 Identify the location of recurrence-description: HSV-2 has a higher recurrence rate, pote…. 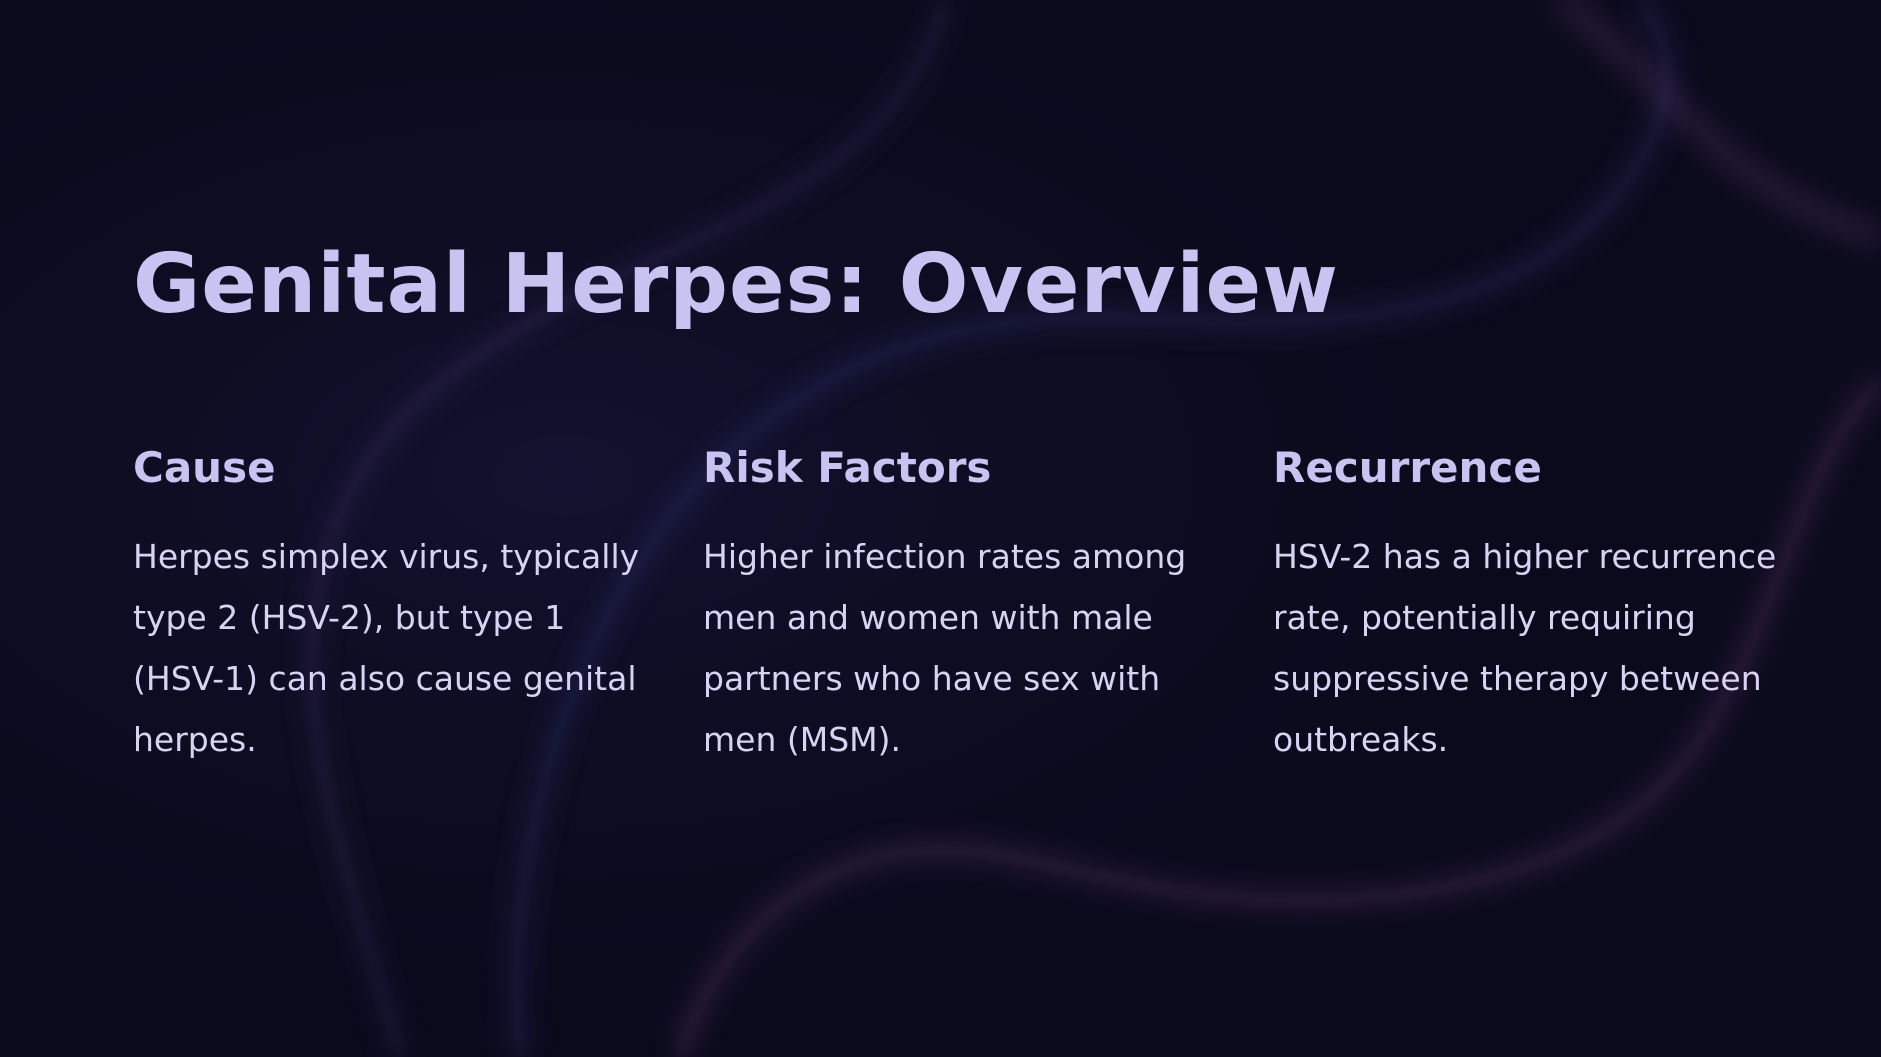
(1525, 648).